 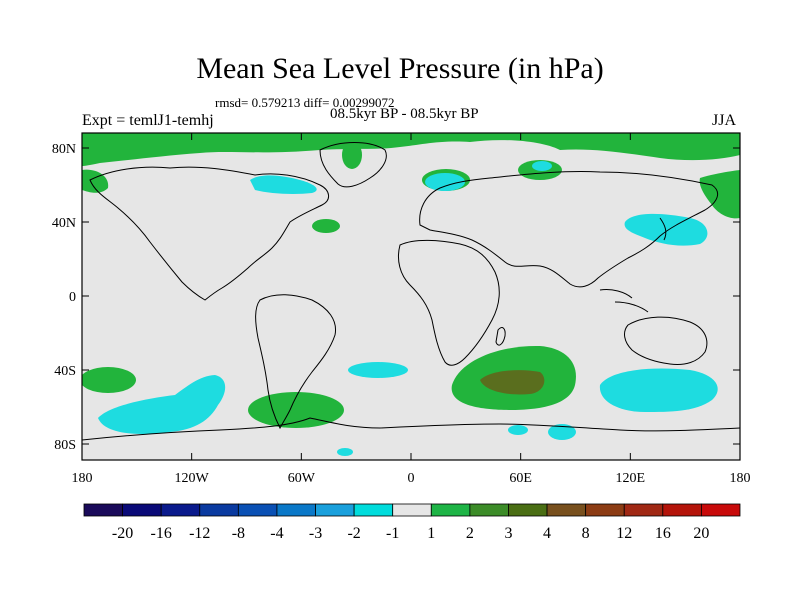 I want to click on madagascar-coast, so click(x=500, y=336).